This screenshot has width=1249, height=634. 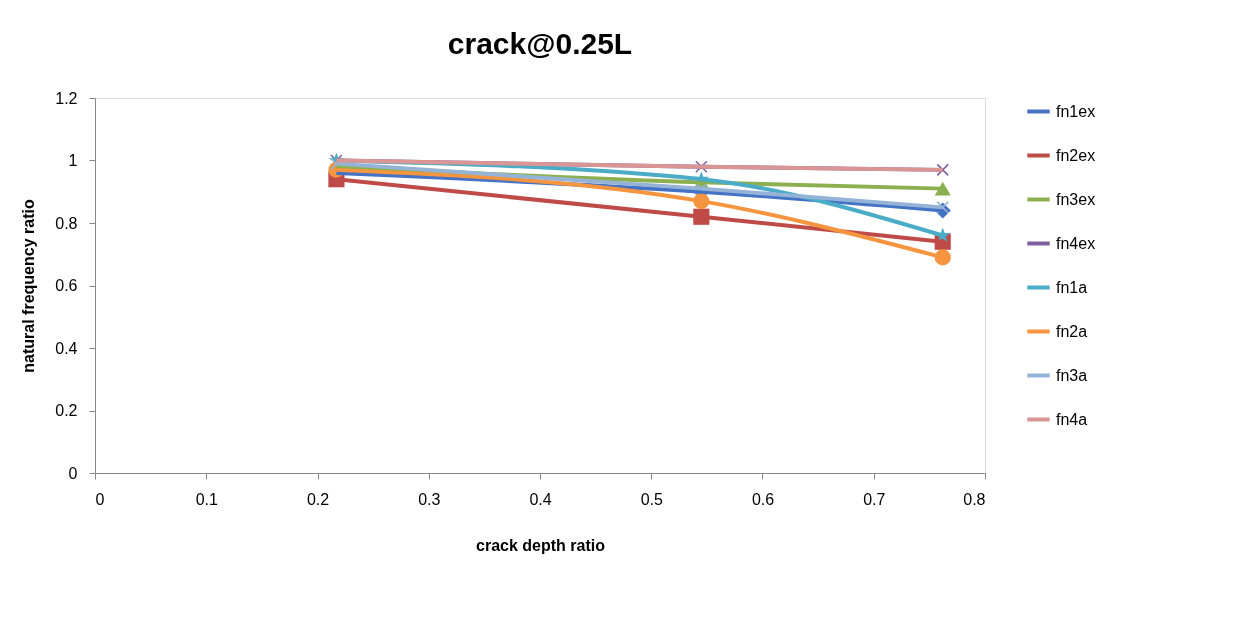 What do you see at coordinates (66, 98) in the screenshot?
I see `y-tick-label: 1.2` at bounding box center [66, 98].